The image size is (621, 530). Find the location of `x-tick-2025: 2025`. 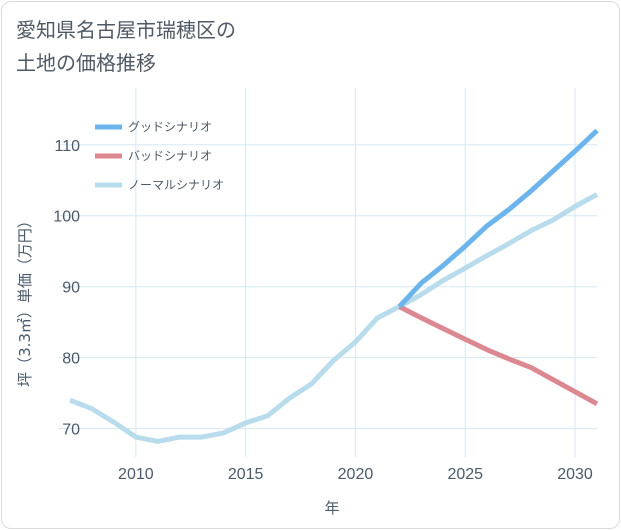

x-tick-2025: 2025 is located at coordinates (465, 474).